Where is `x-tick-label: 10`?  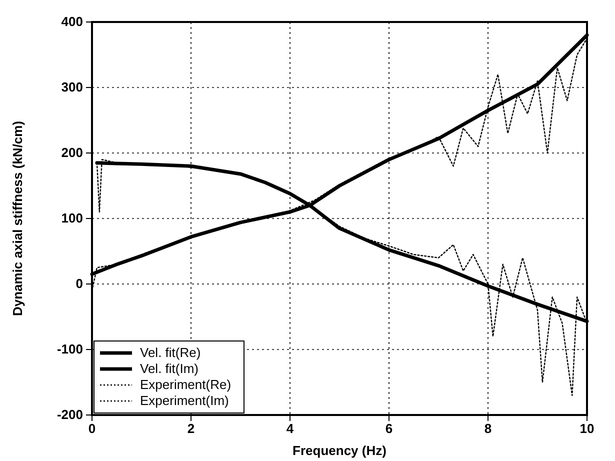 x-tick-label: 10 is located at coordinates (587, 428).